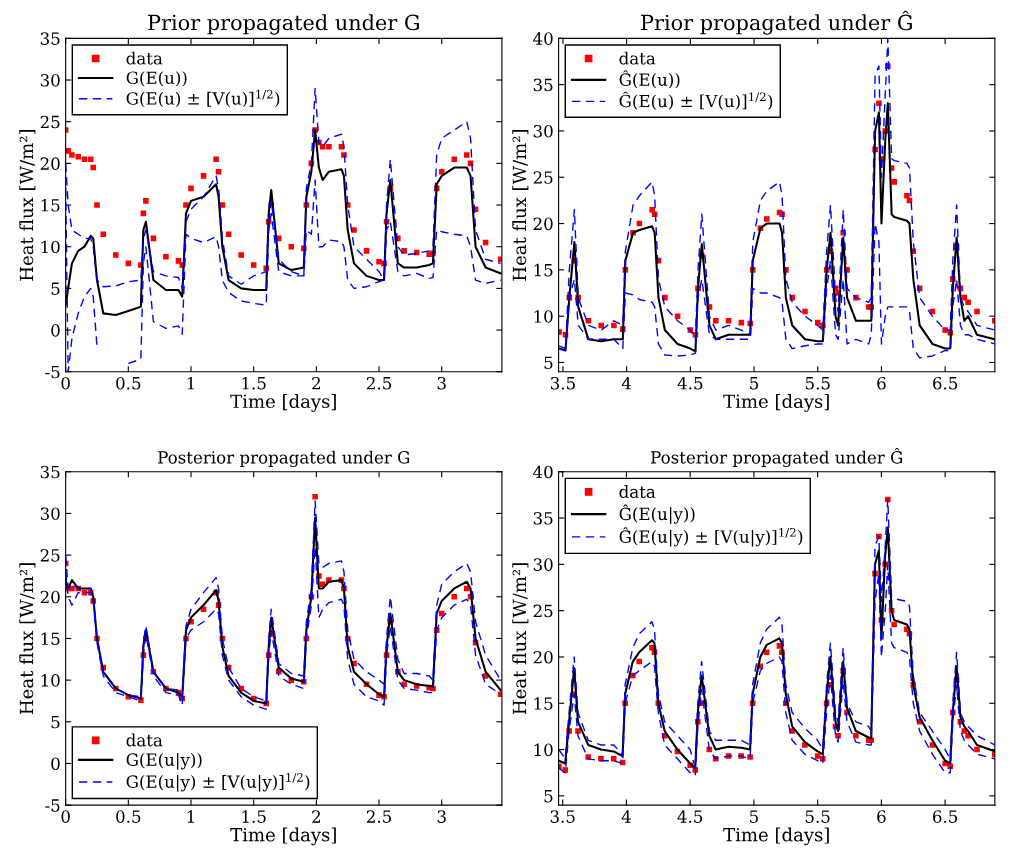 The width and height of the screenshot is (1010, 852). What do you see at coordinates (696, 100) in the screenshot?
I see `legend-label: Ĝ(E(u) ± [V(u)]$^{1/2}$)` at bounding box center [696, 100].